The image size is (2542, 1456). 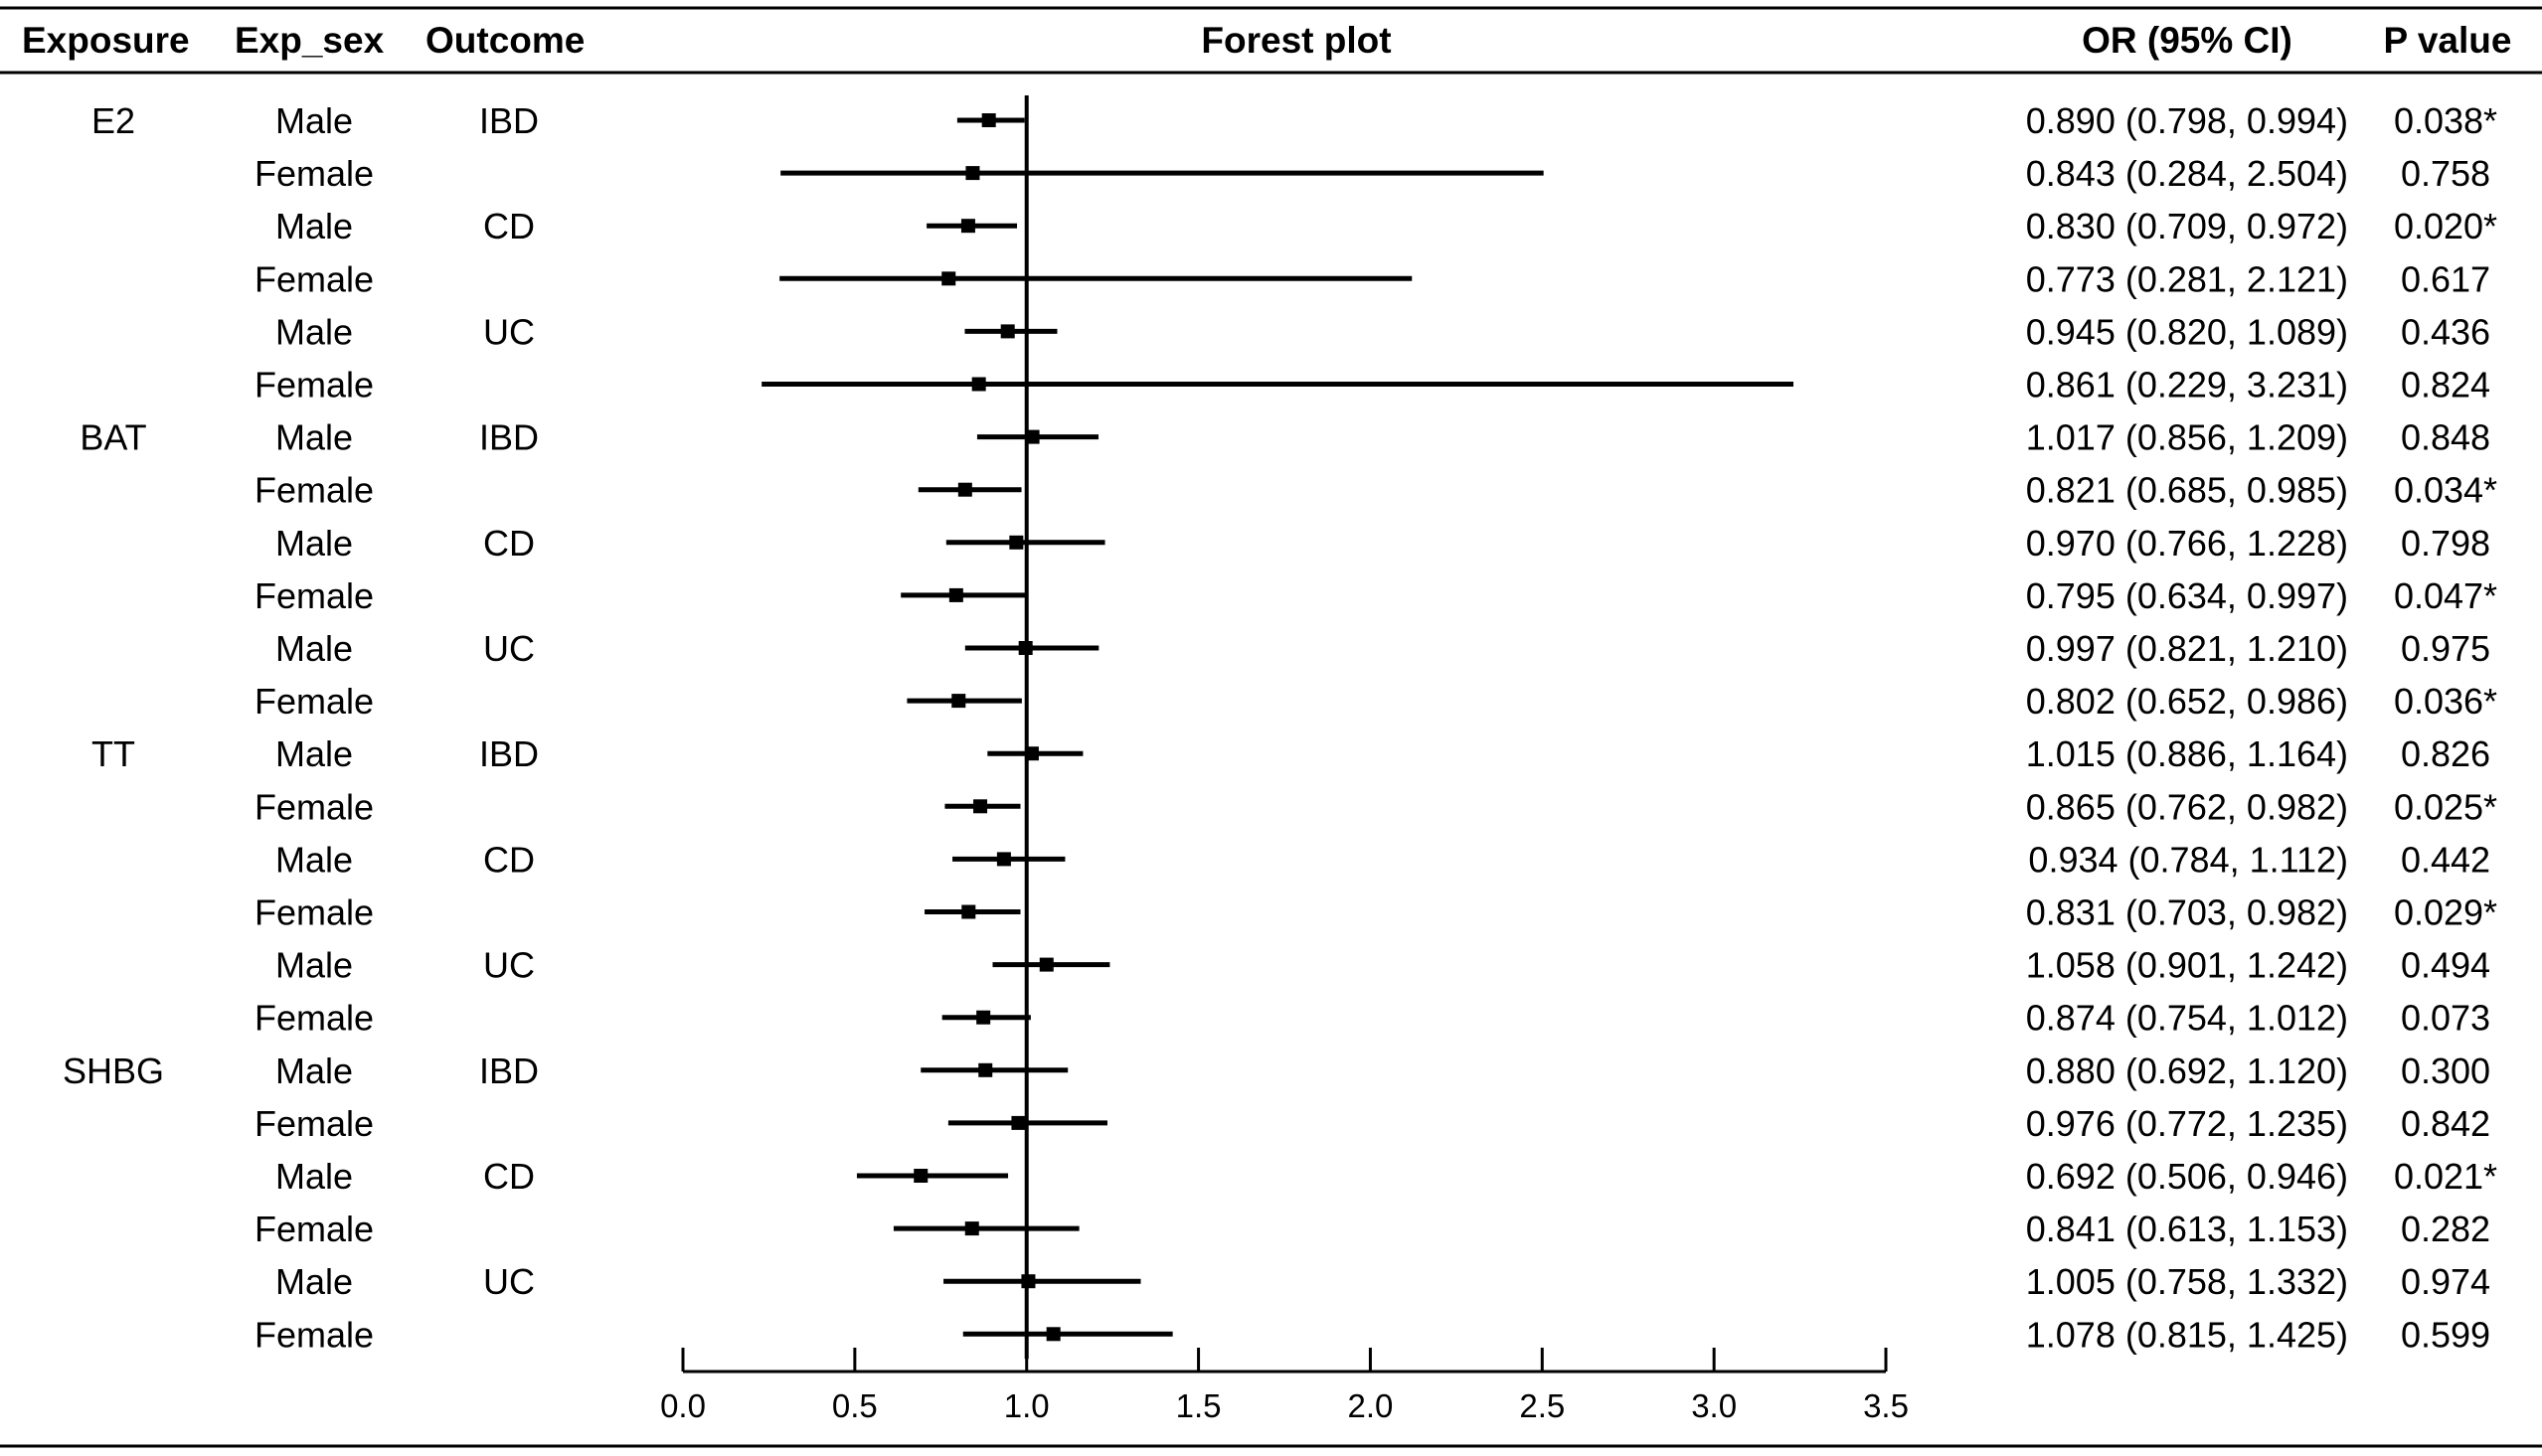 What do you see at coordinates (2445, 806) in the screenshot?
I see `p-value: 0.025*` at bounding box center [2445, 806].